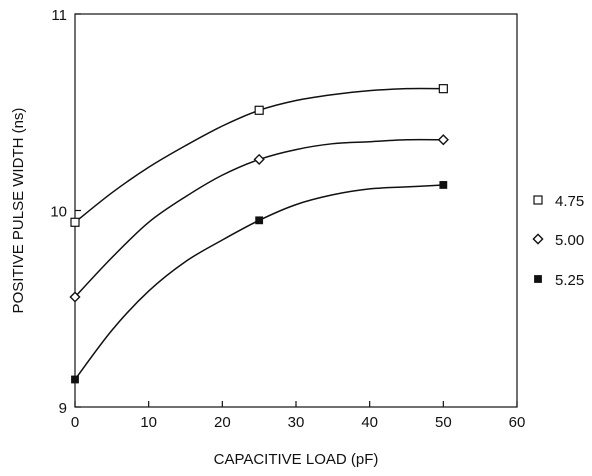 The image size is (592, 476). What do you see at coordinates (443, 422) in the screenshot?
I see `x-tick-label: 50` at bounding box center [443, 422].